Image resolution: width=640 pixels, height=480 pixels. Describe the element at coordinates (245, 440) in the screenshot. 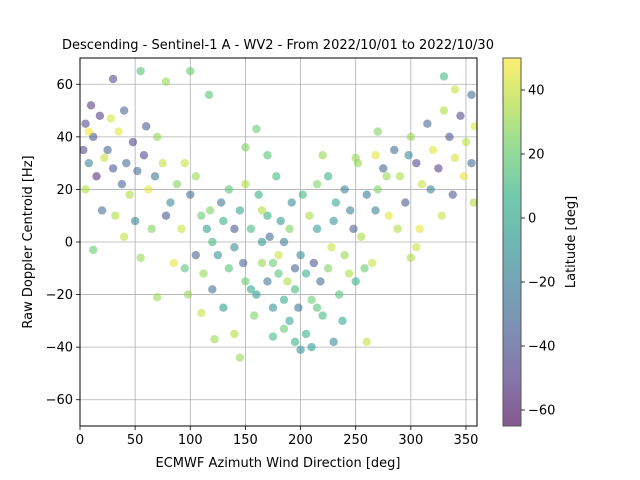

I see `x-tick-label: 150` at that location.